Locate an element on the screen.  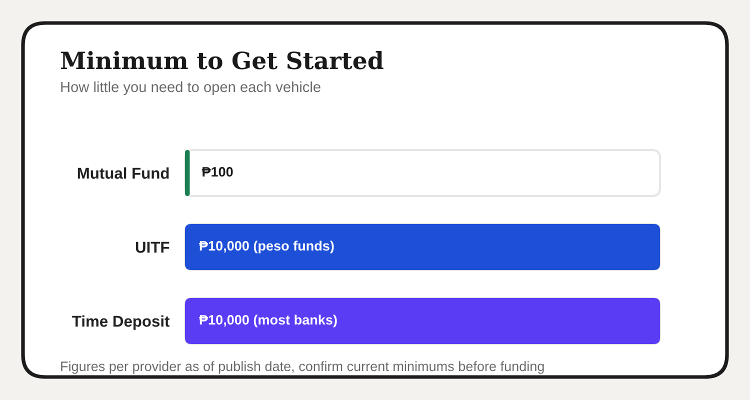
chart-subtitle: How little you need to open each vehicle is located at coordinates (190, 88).